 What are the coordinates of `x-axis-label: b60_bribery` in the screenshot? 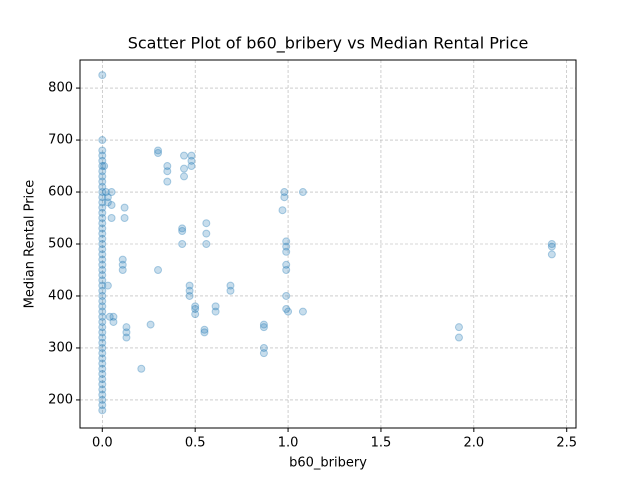 It's located at (328, 463).